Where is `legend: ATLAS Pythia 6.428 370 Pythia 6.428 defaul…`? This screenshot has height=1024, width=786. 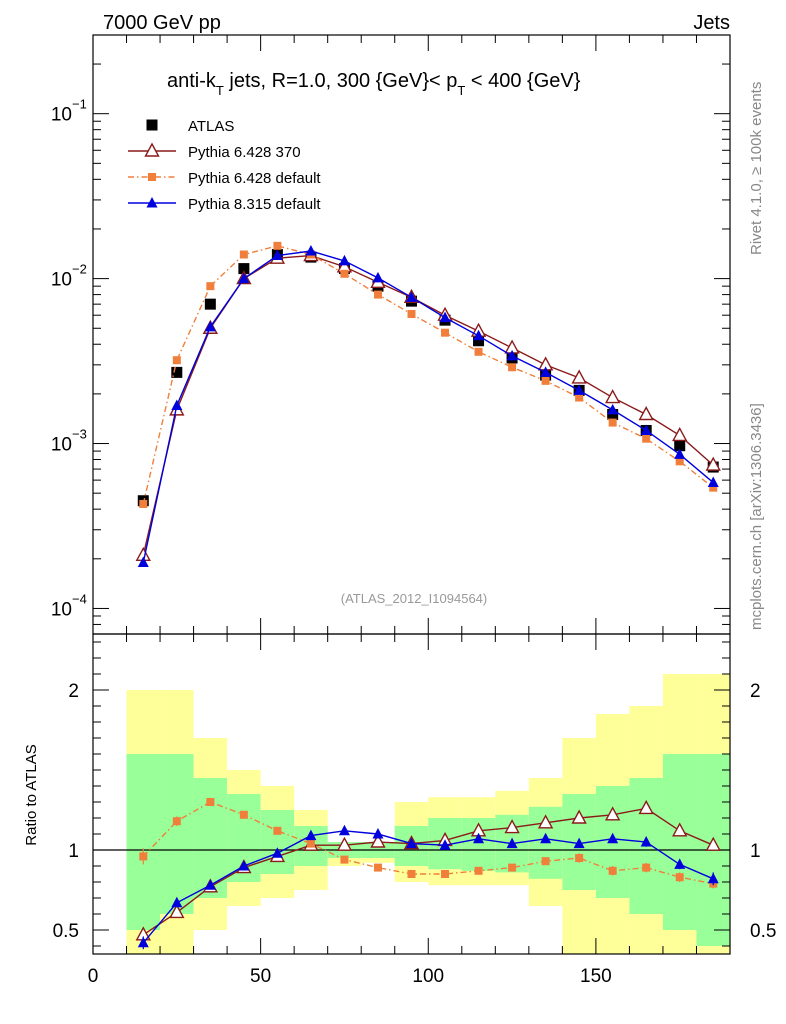
legend: ATLAS Pythia 6.428 370 Pythia 6.428 defaul… is located at coordinates (224, 165).